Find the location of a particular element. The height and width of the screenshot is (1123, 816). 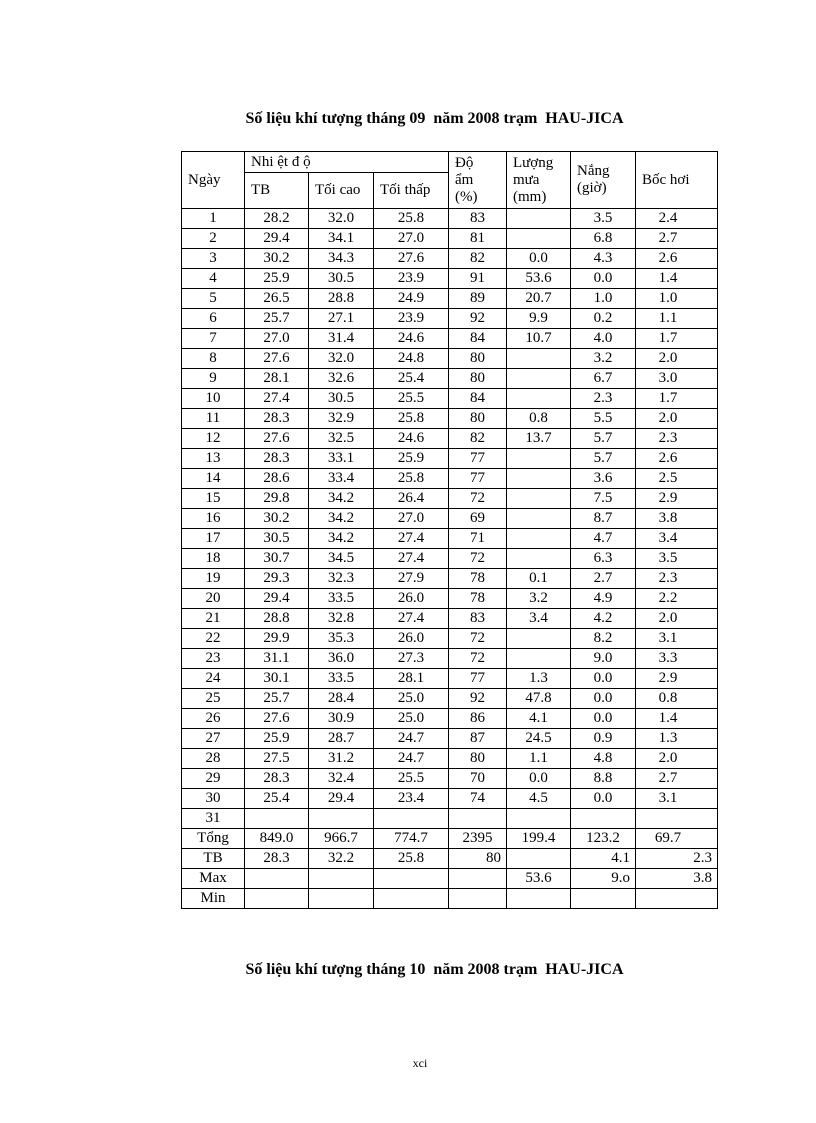

cell-value: 3.8 is located at coordinates (676, 878).